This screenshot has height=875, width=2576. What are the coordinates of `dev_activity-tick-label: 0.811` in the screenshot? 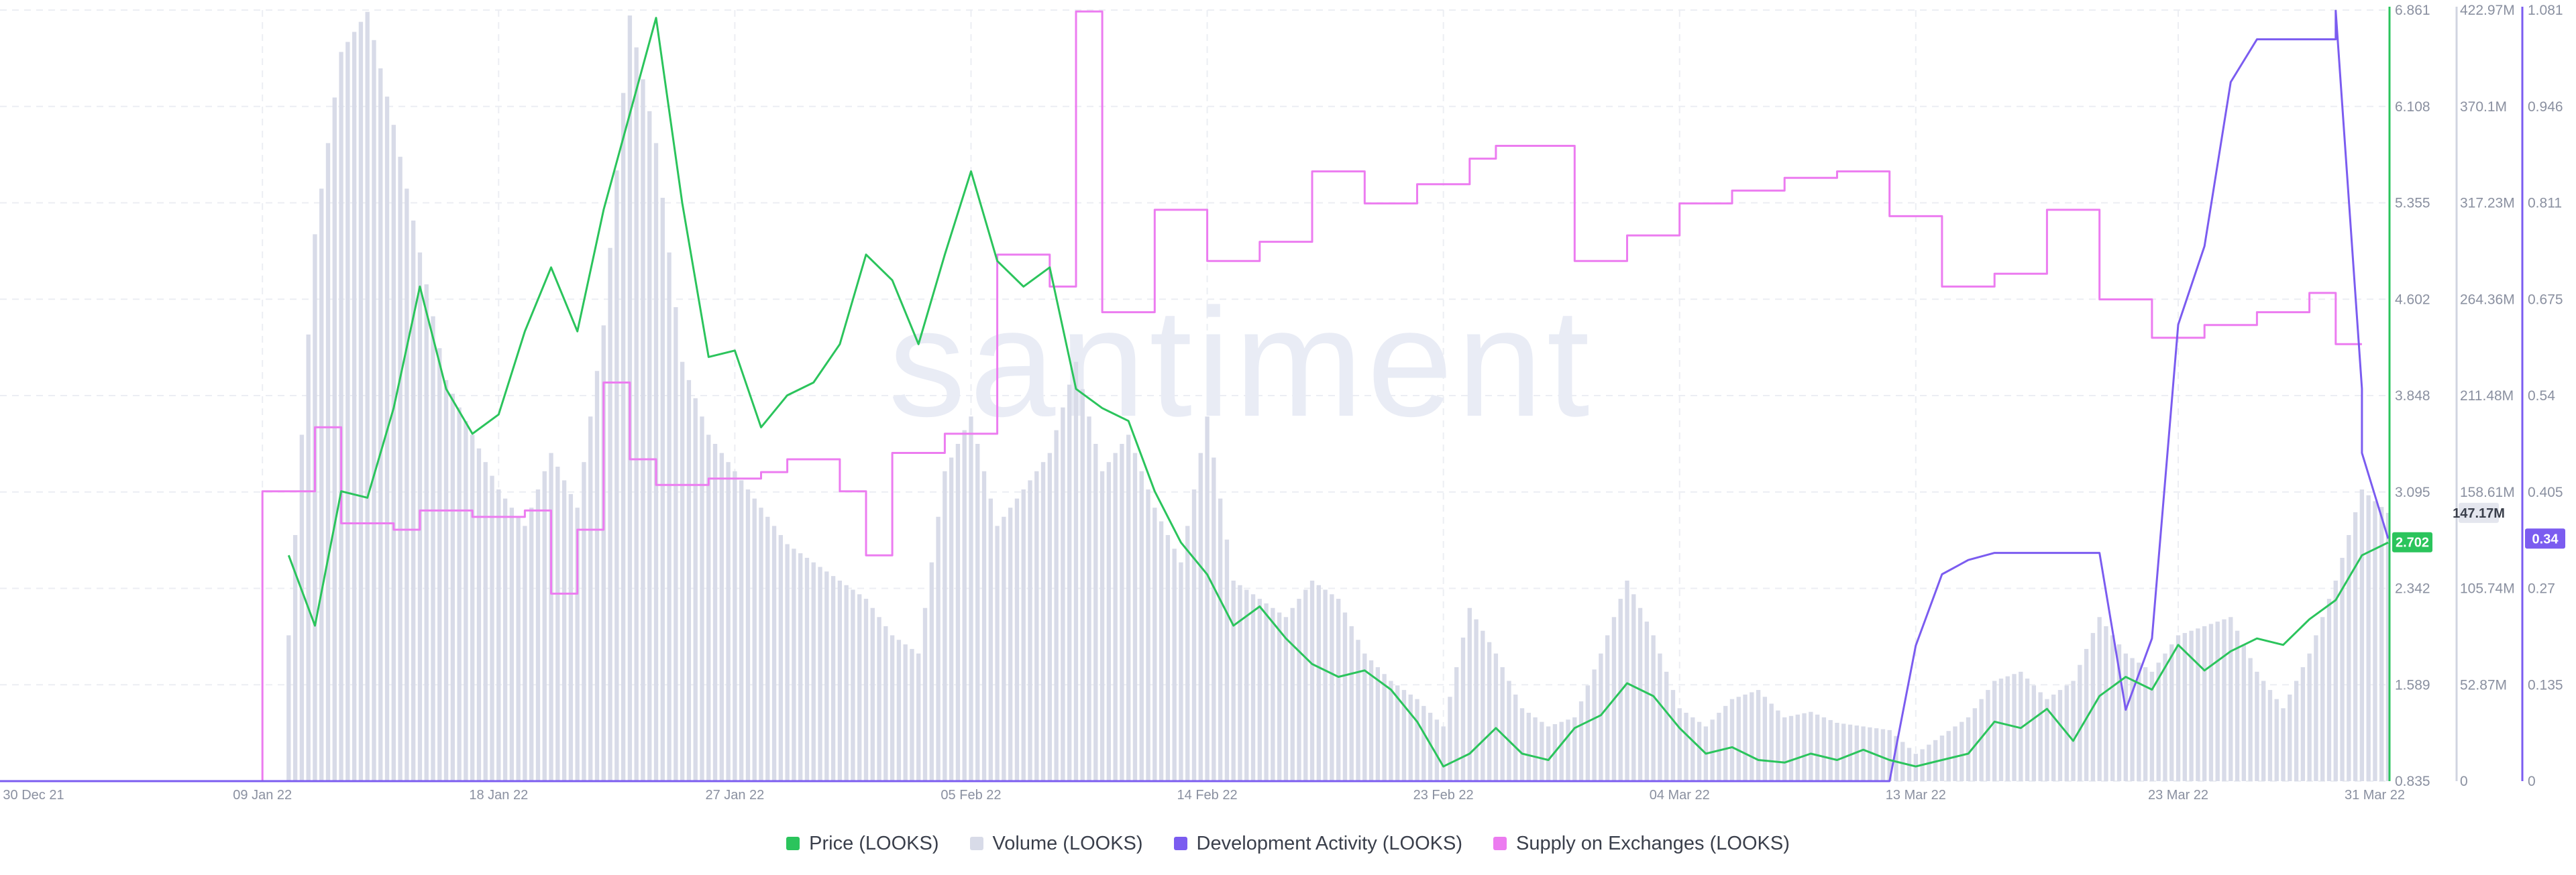 It's located at (2545, 203).